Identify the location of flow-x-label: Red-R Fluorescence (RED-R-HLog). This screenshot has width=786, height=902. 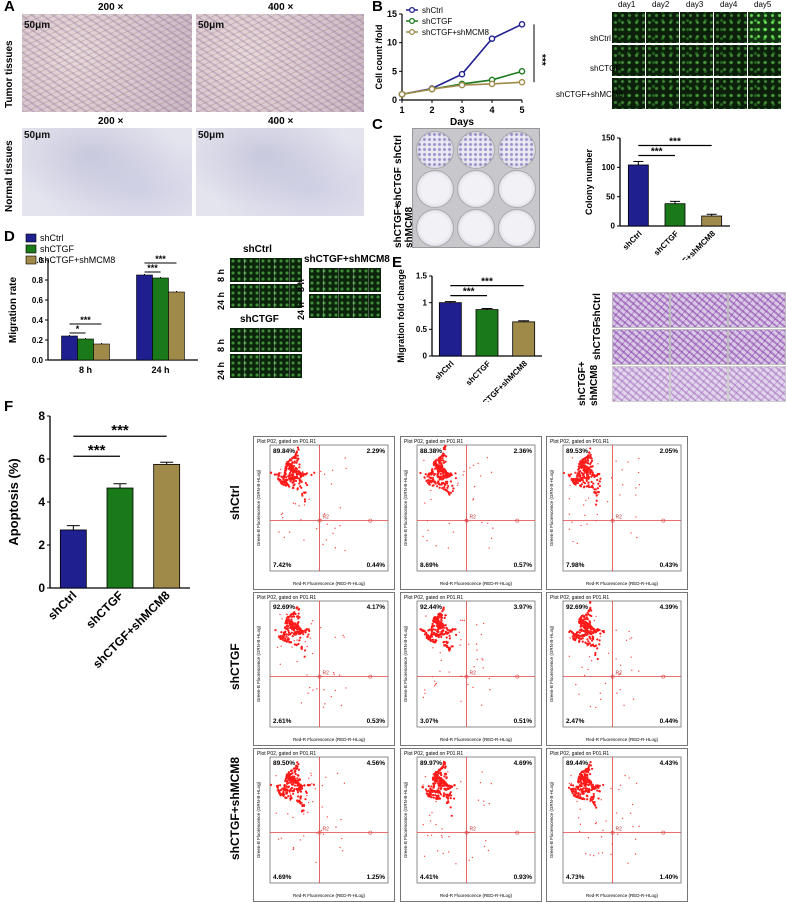
(329, 583).